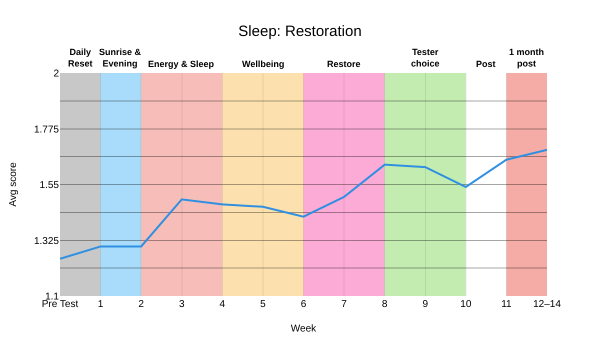 The height and width of the screenshot is (344, 600). Describe the element at coordinates (60, 304) in the screenshot. I see `x-tick-label: Pre Test` at that location.